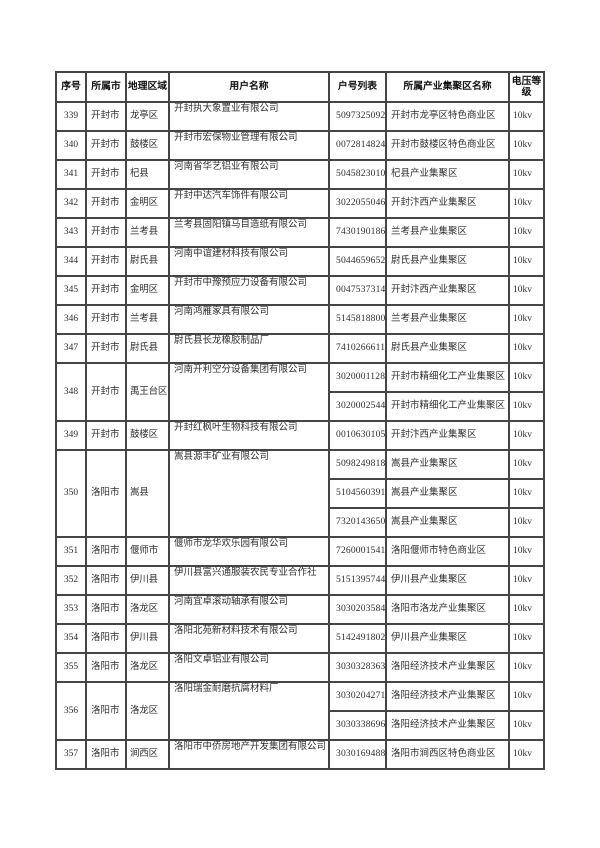 Image resolution: width=600 pixels, height=848 pixels. I want to click on table-row: 341 开封市 杞县 河南省华艺铝业有限公司 5045823010 杞县产业集聚区 10kv, so click(300, 174).